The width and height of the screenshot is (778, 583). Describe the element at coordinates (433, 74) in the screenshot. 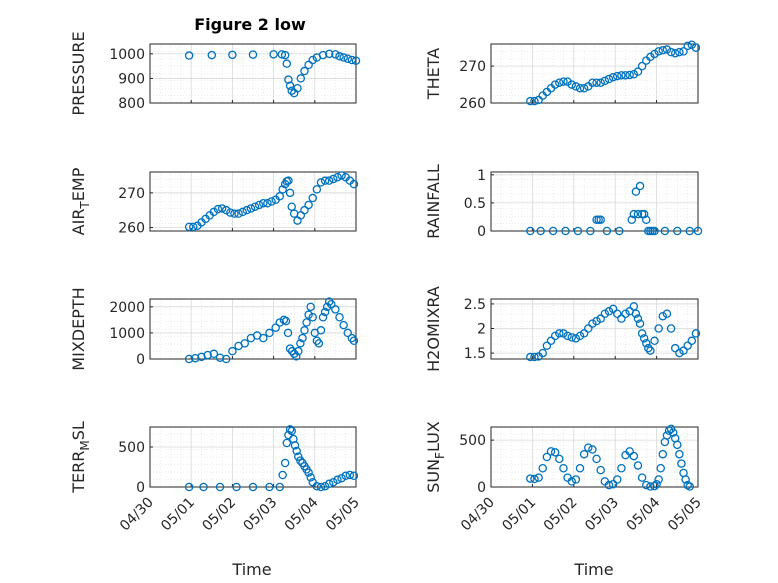

I see `y-axis-label: THETA` at that location.